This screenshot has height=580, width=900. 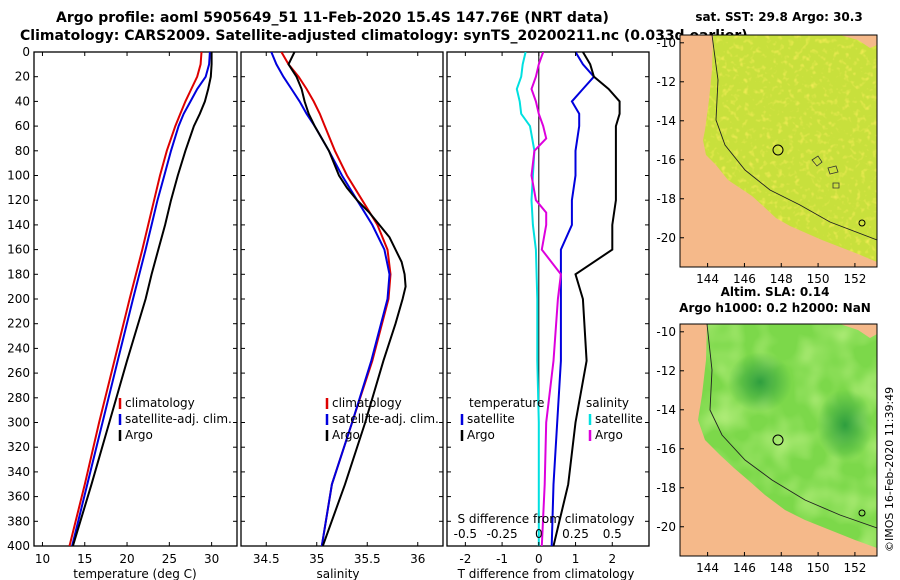 I want to click on s-tick-label: -0.5, so click(x=465, y=534).